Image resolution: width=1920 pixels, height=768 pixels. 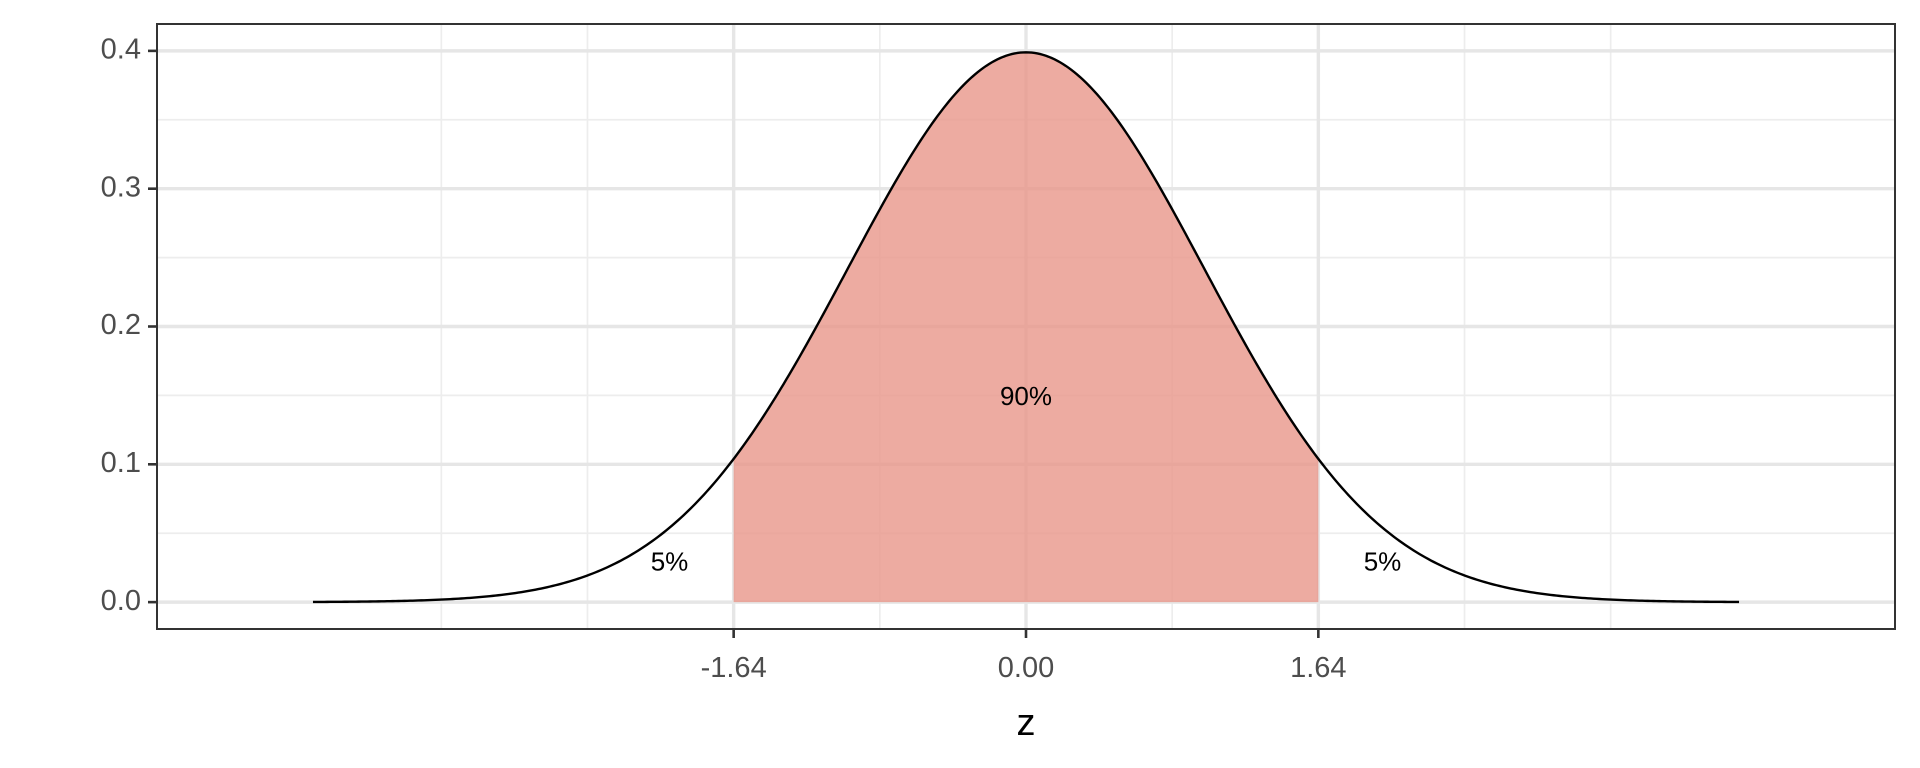 I want to click on x-axis: -1.64 0.00 1.64, so click(x=1024, y=656).